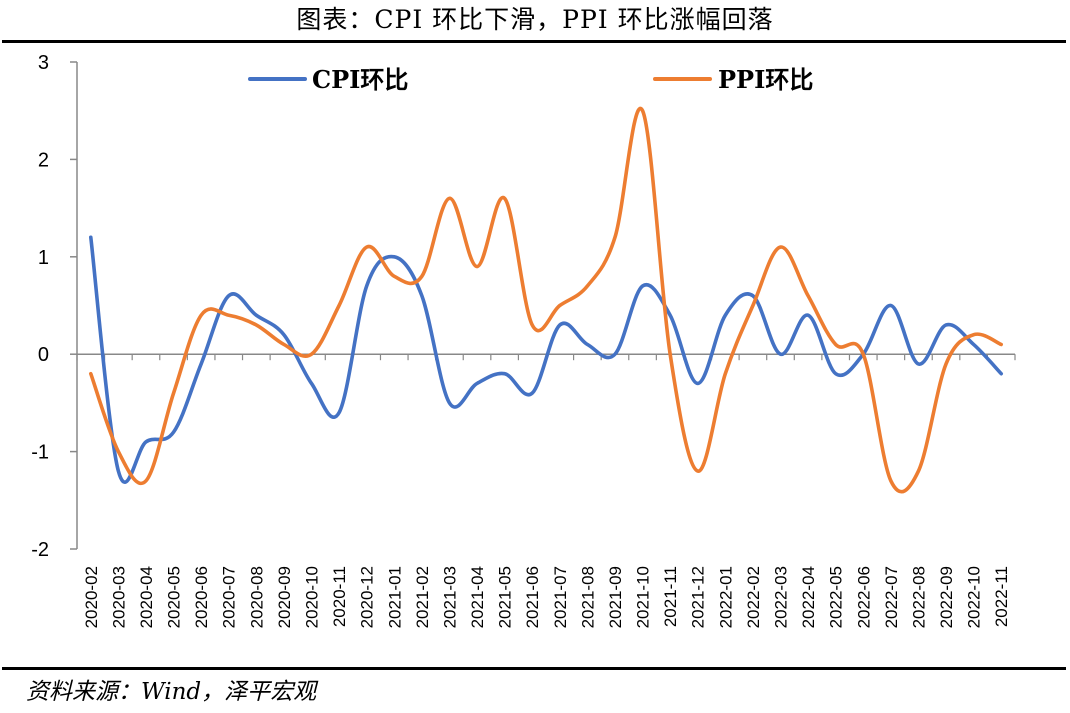 The image size is (1070, 713). Describe the element at coordinates (339, 596) in the screenshot. I see `x-tick-label: 2020-11` at that location.